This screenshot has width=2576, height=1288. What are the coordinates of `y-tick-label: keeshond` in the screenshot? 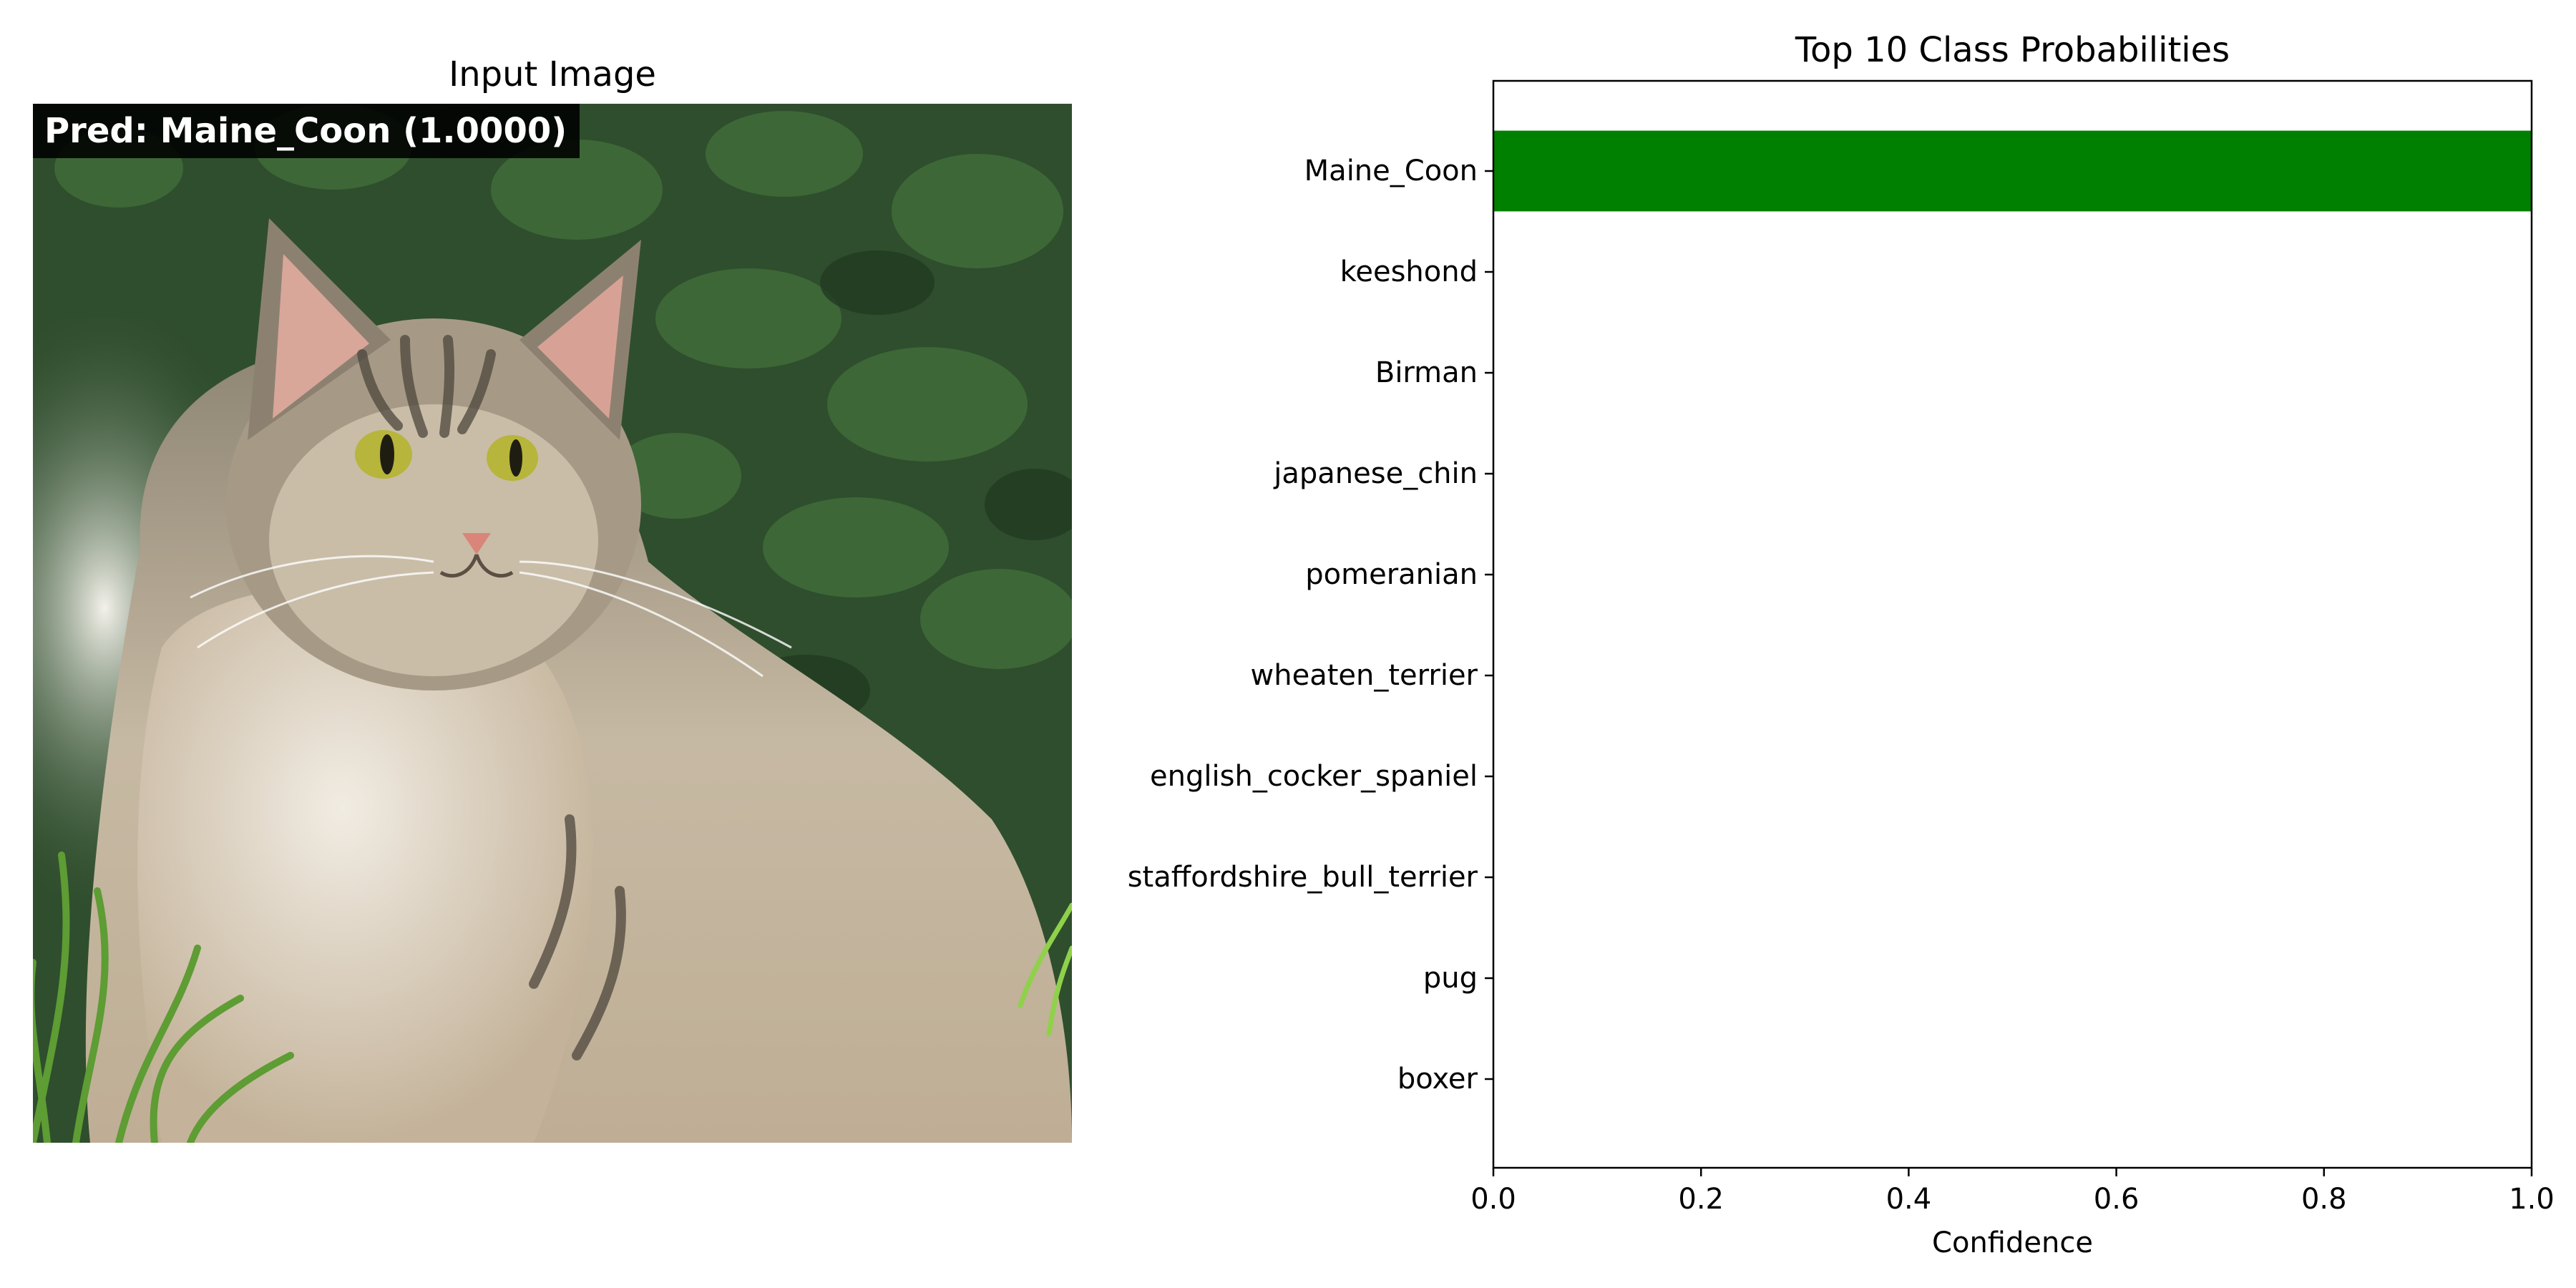 It's located at (1409, 271).